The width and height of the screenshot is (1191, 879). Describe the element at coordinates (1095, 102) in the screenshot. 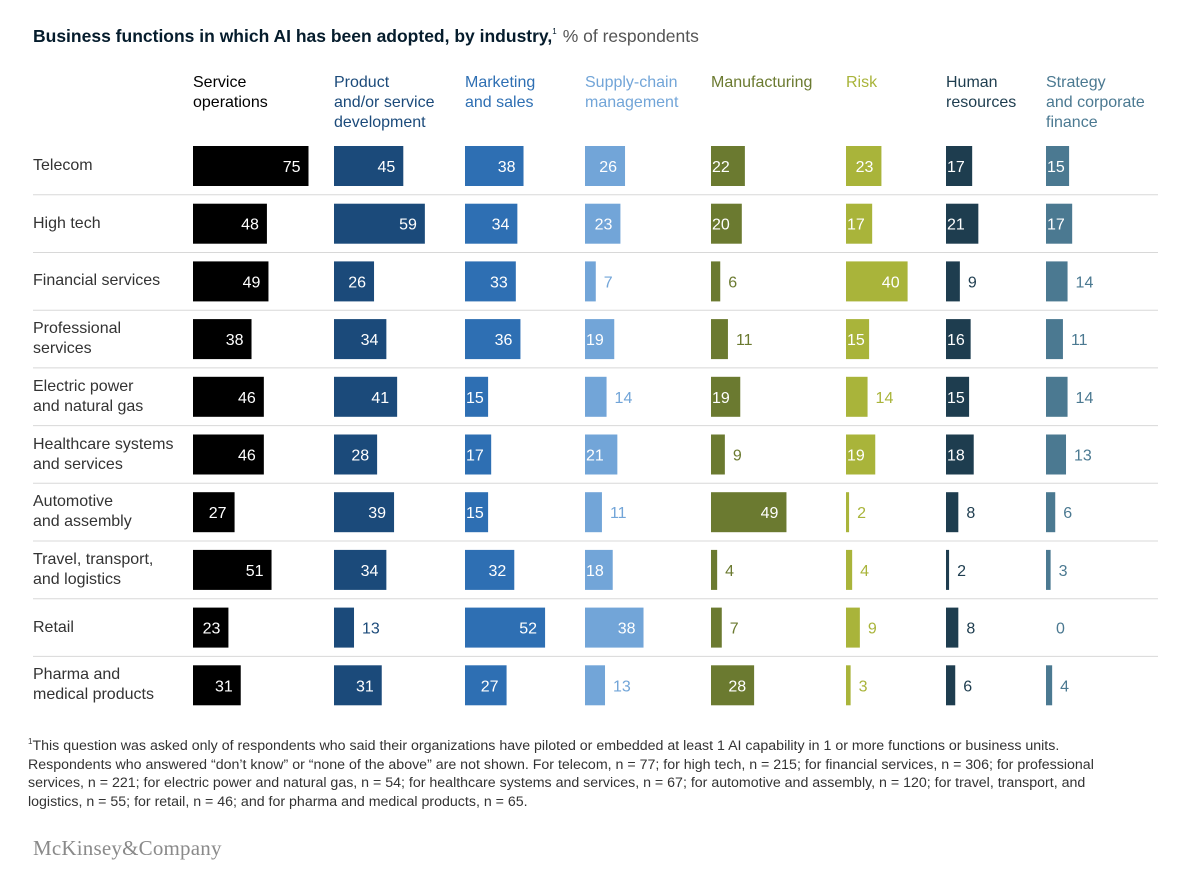

I see `column-header-strategy-and-corporate-finance: Strategy and corporate finance` at that location.